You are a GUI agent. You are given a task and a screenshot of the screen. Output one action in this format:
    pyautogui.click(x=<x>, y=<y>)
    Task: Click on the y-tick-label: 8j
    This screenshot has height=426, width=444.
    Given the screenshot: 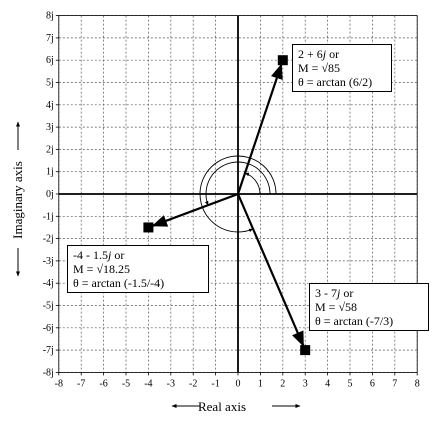 What is the action you would take?
    pyautogui.click(x=50, y=16)
    